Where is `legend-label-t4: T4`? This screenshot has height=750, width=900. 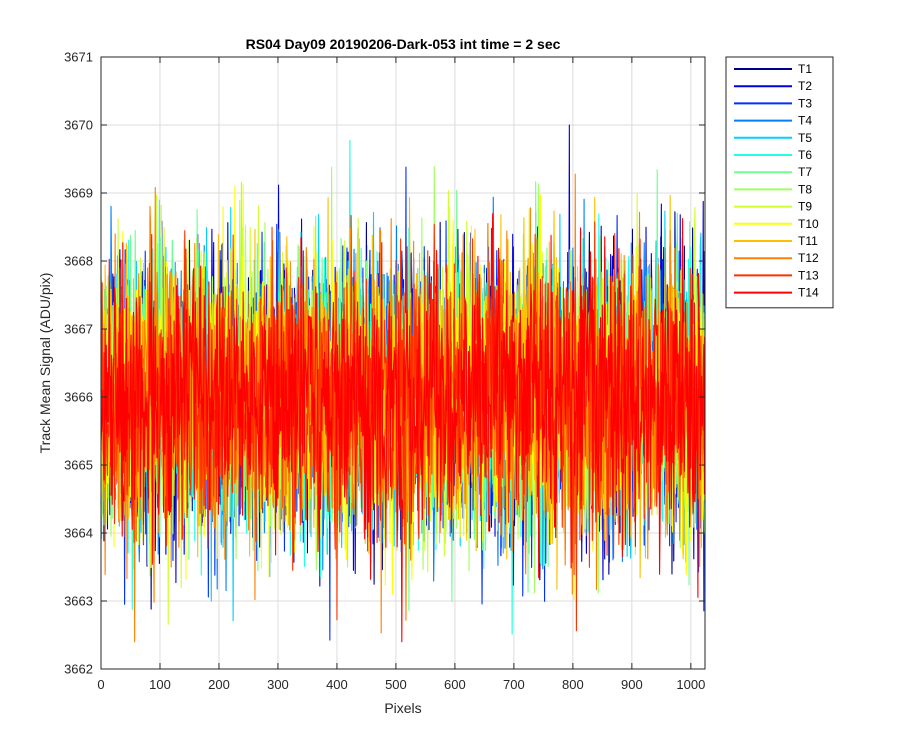
legend-label-t4: T4 is located at coordinates (805, 121).